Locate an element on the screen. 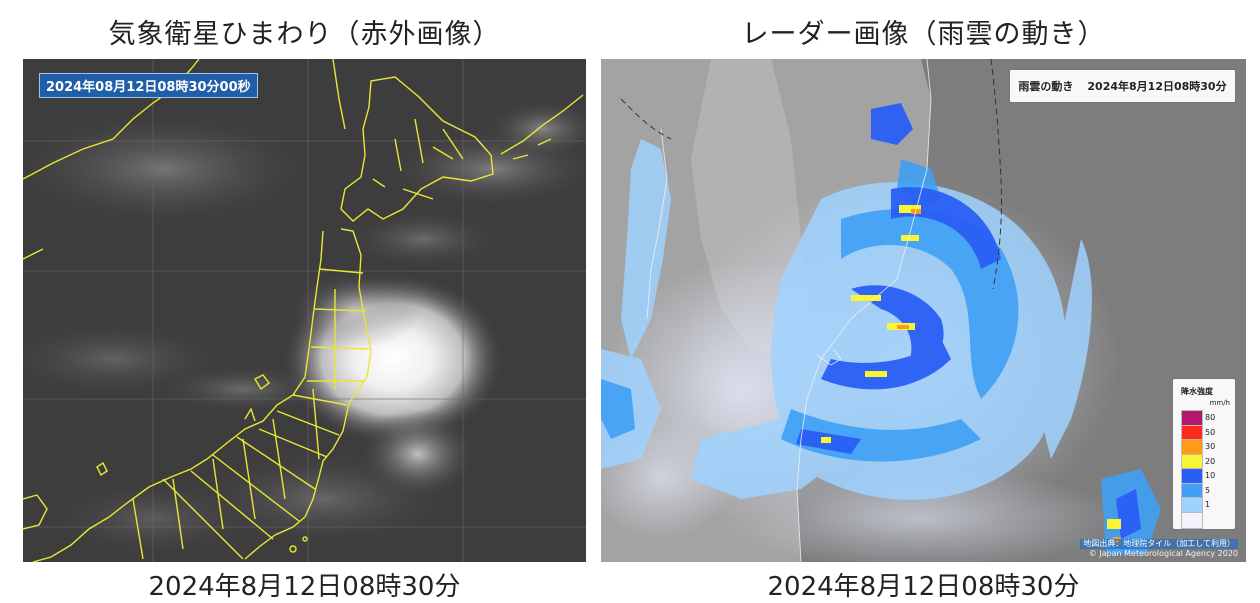 Image resolution: width=1260 pixels, height=603 pixels. legend-title: 降水強度 is located at coordinates (1197, 391).